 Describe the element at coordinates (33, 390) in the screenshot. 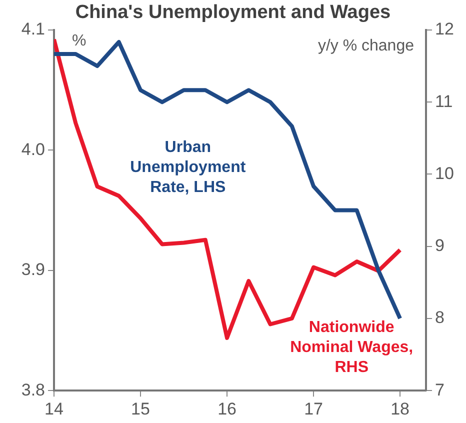

I see `y-tick-label: 3.8` at that location.